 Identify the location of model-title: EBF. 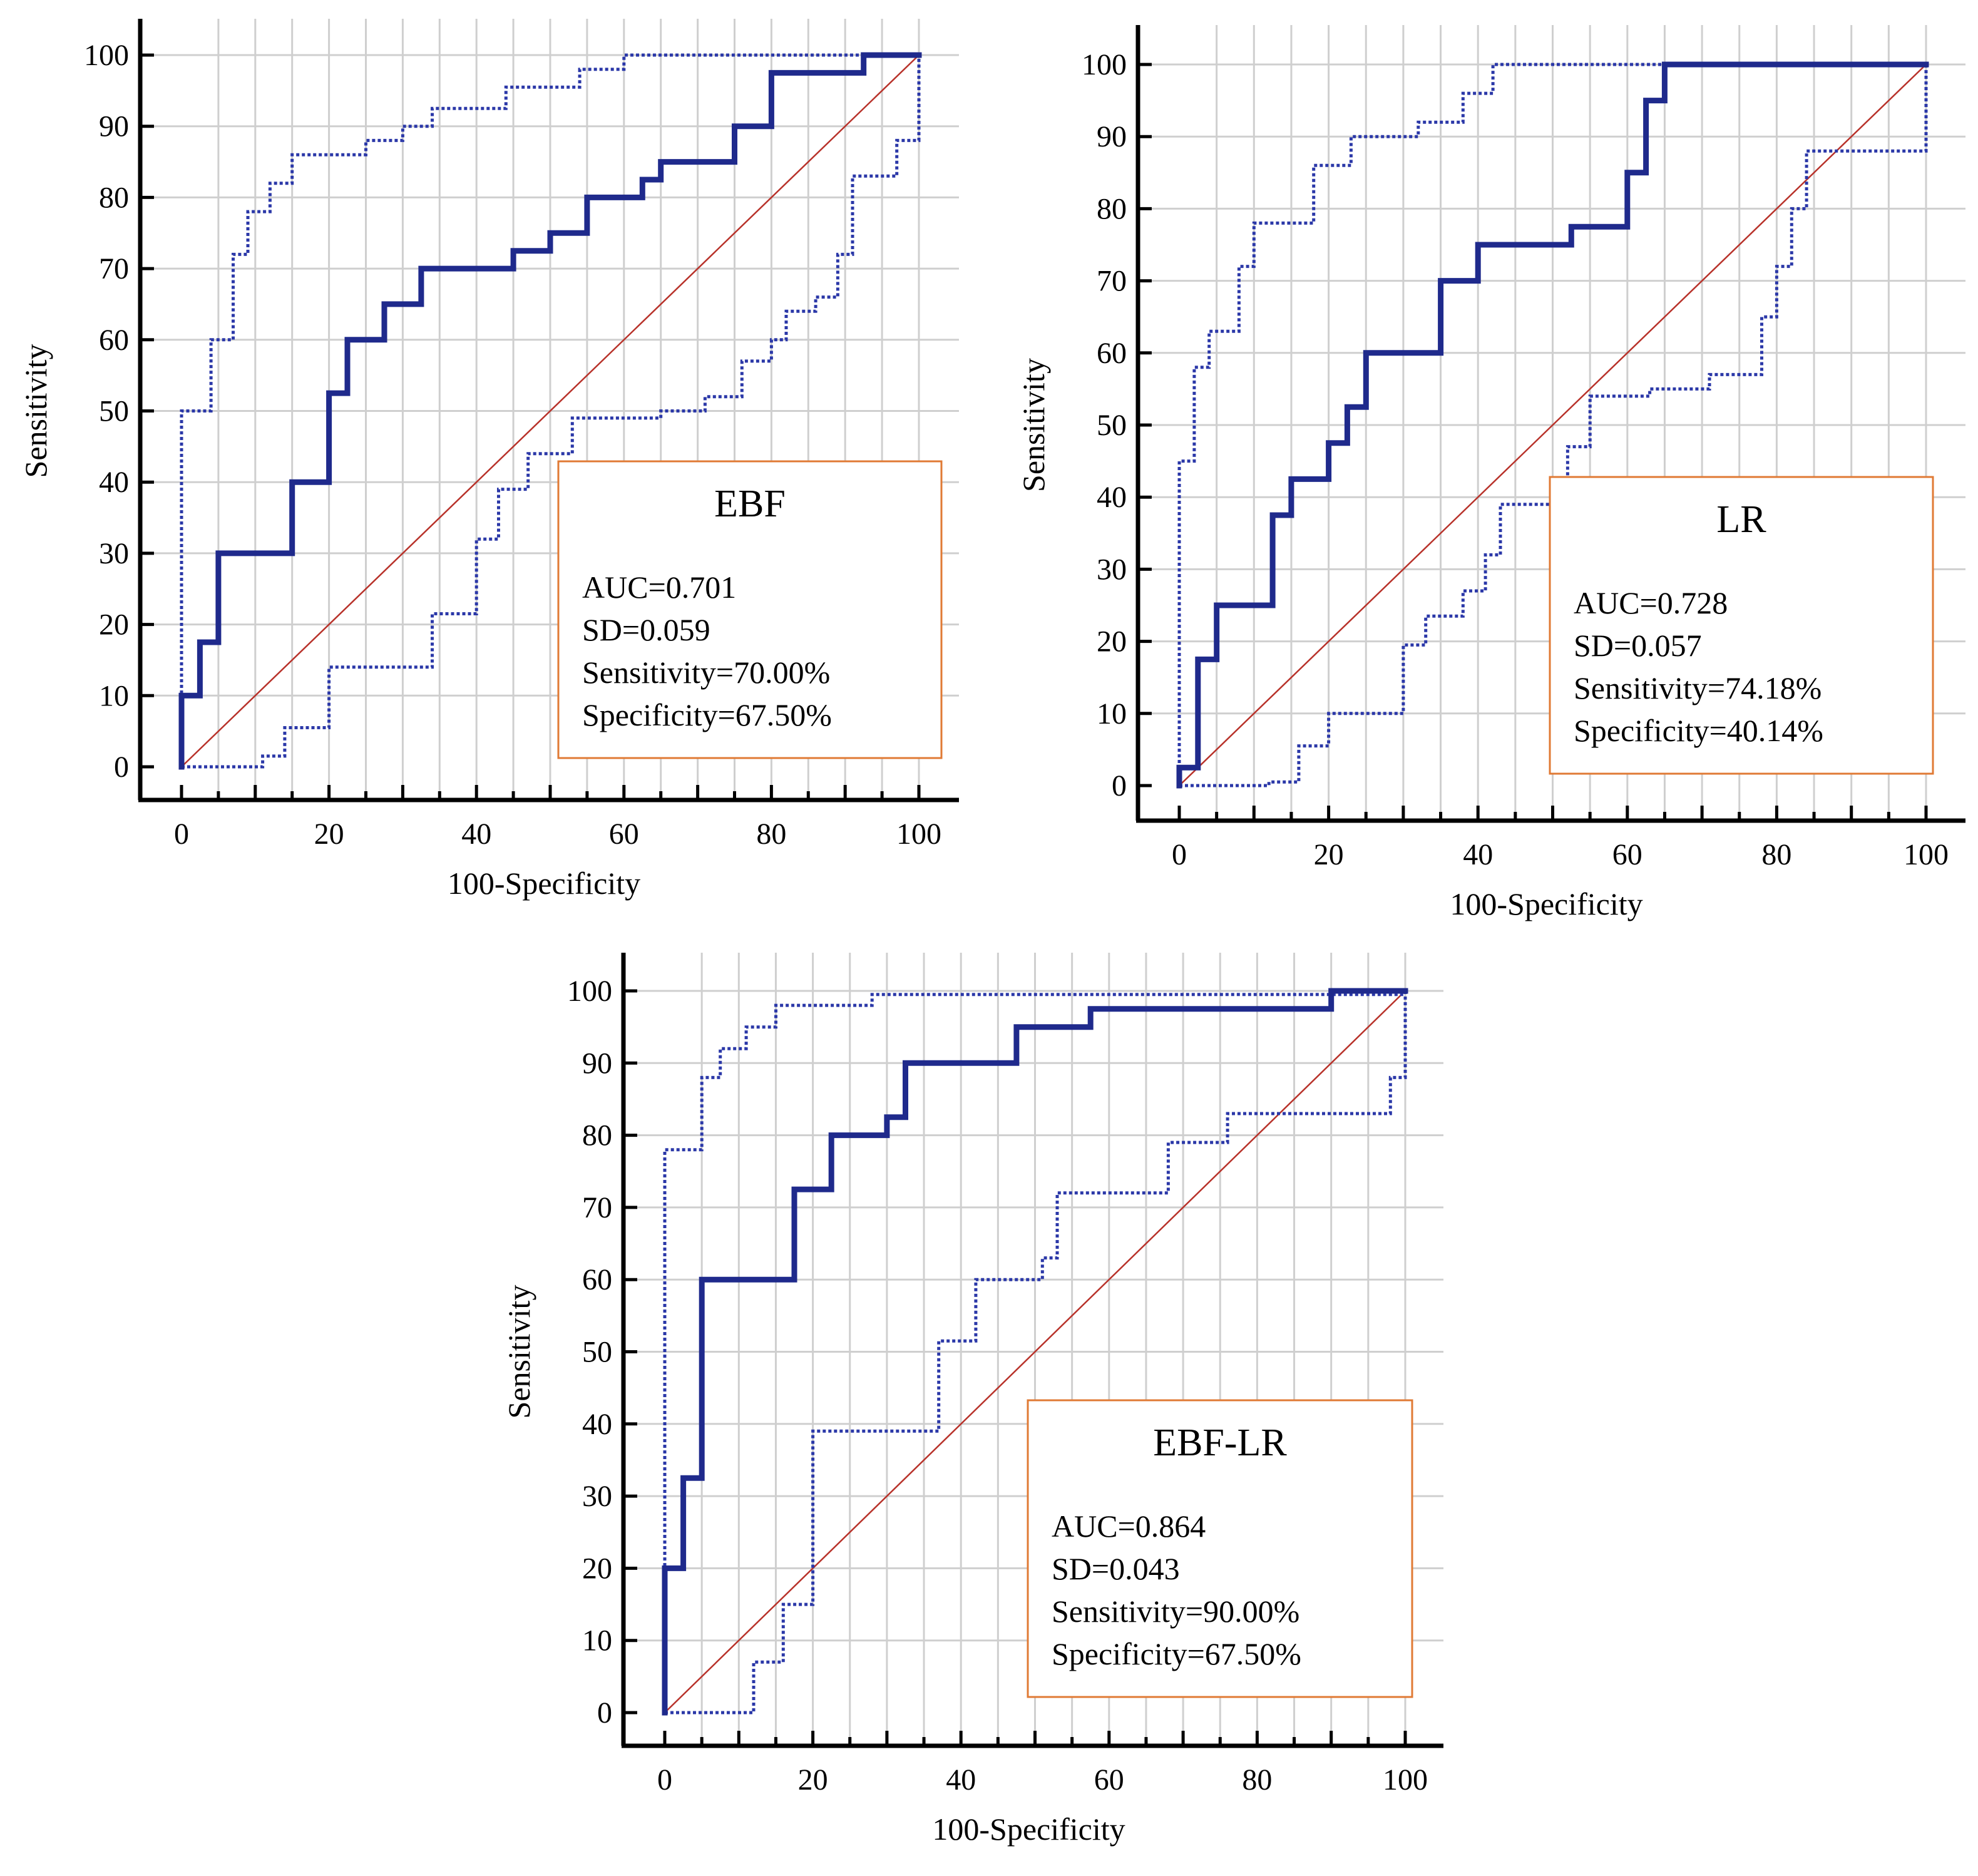
(750, 504).